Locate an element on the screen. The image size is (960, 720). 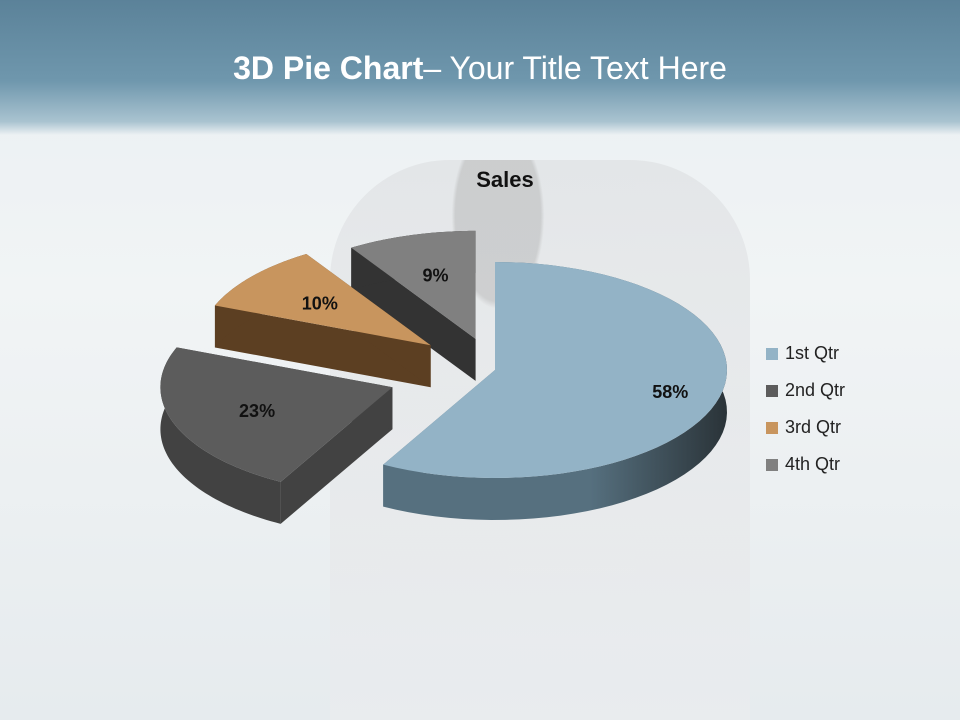
slice-wall is located at coordinates (322, 346).